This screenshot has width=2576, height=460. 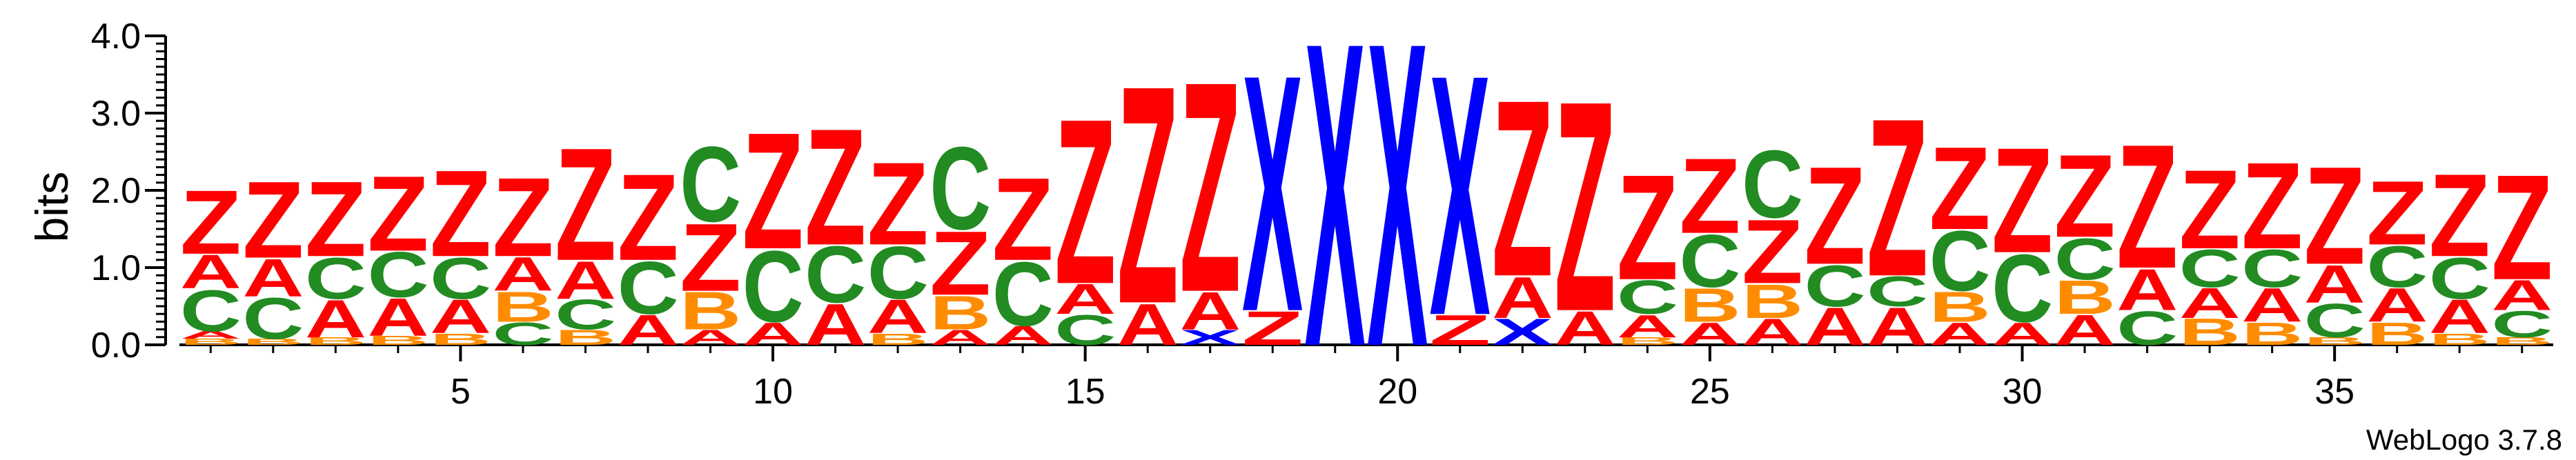 I want to click on x-tick-label: 5, so click(x=461, y=392).